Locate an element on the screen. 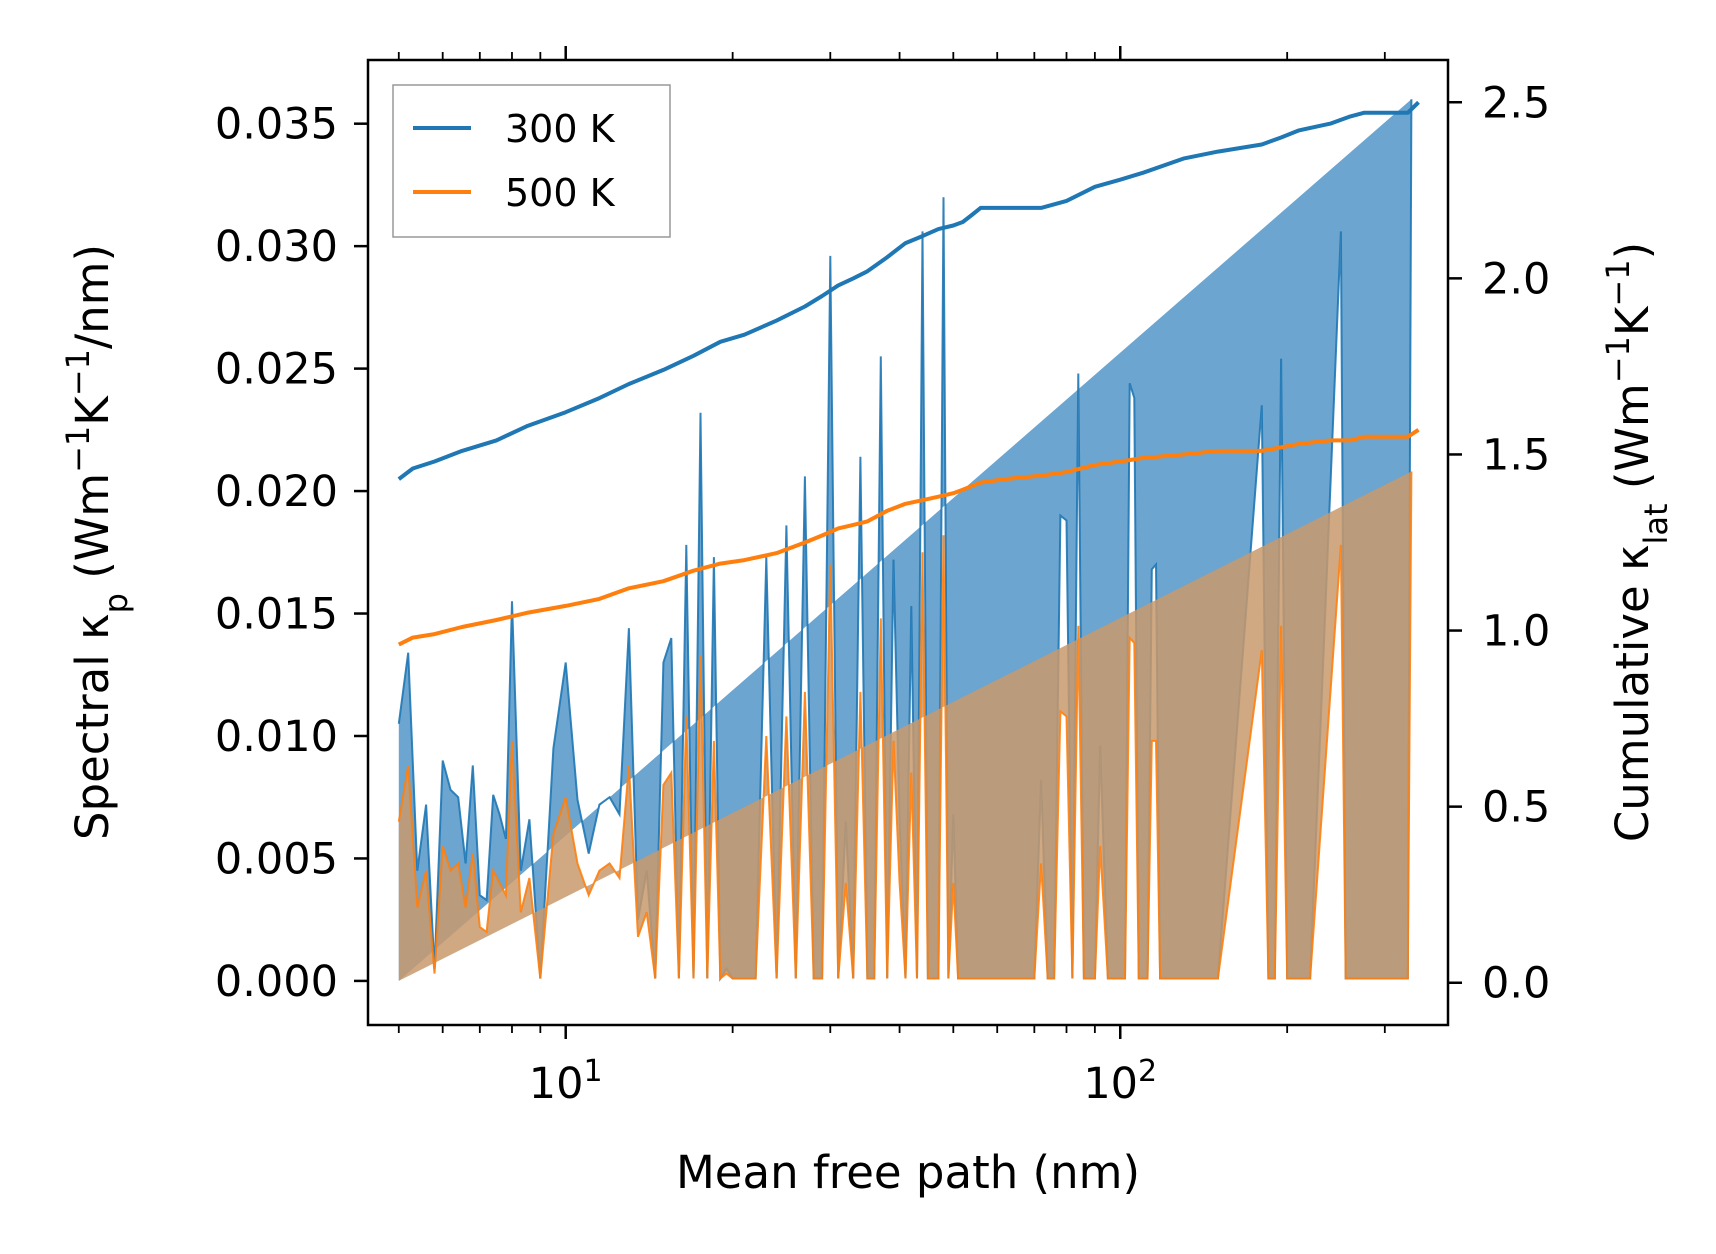 The image size is (1716, 1254). cumulative-line-500k is located at coordinates (908, 537).